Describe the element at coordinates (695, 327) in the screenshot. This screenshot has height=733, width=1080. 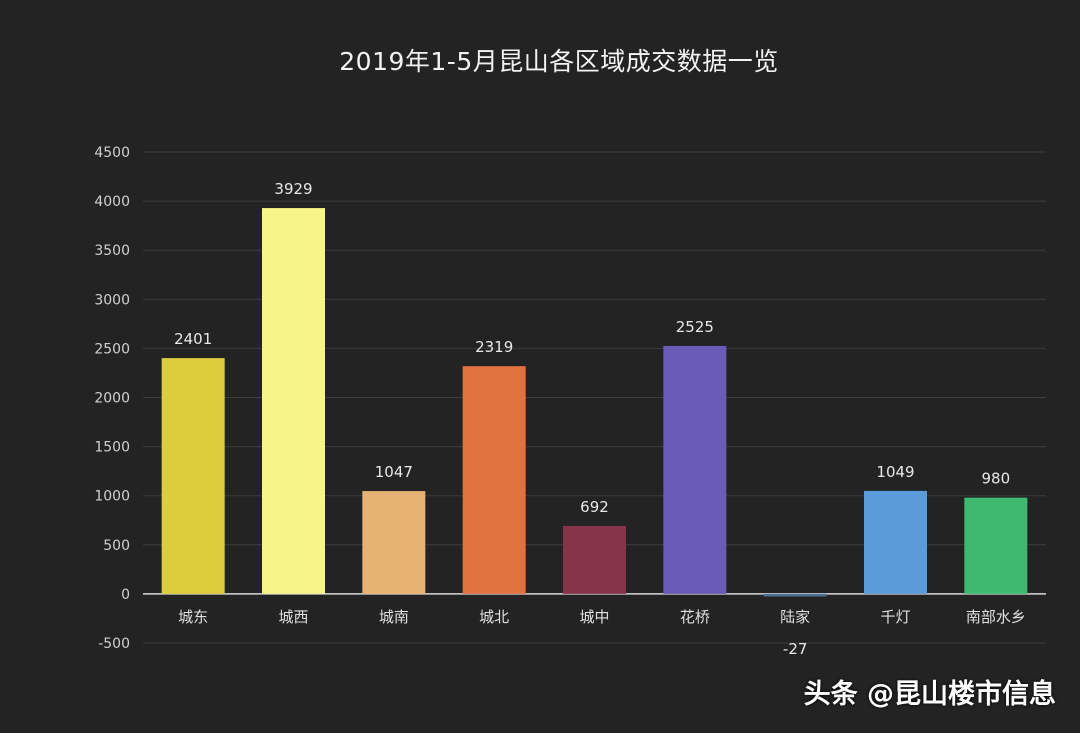
I see `data-label: 2525` at that location.